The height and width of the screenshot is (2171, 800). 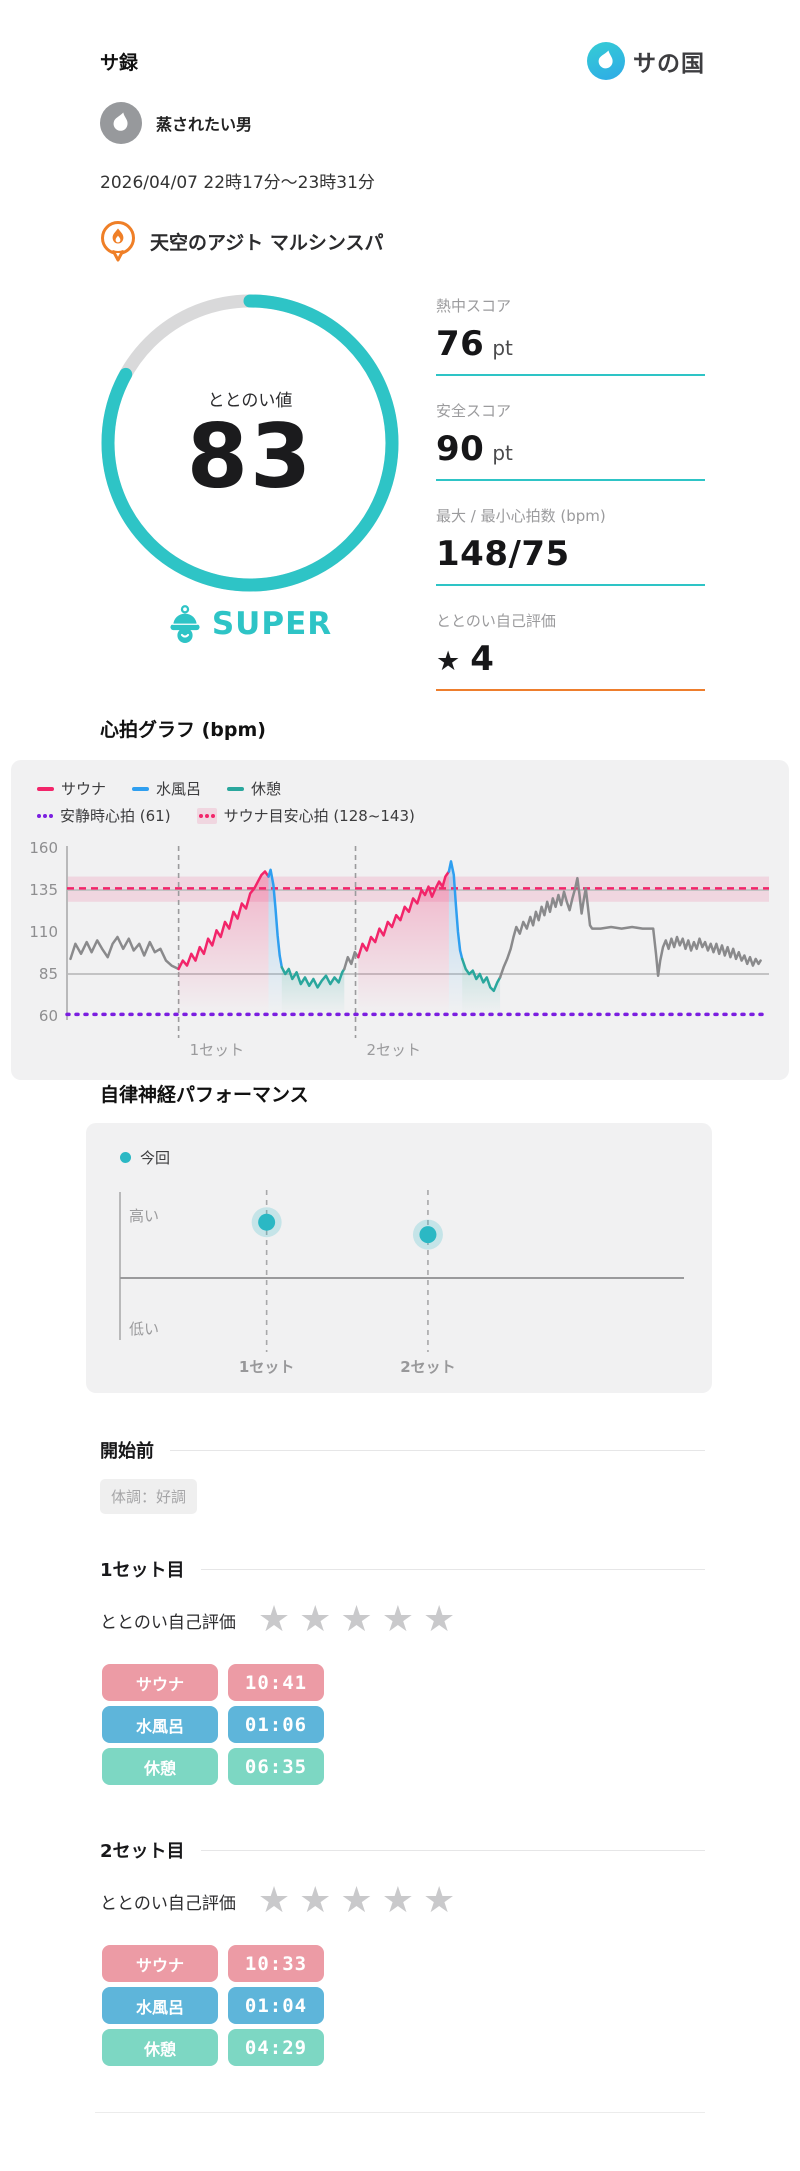 I want to click on rank-text: SUPER, so click(x=272, y=624).